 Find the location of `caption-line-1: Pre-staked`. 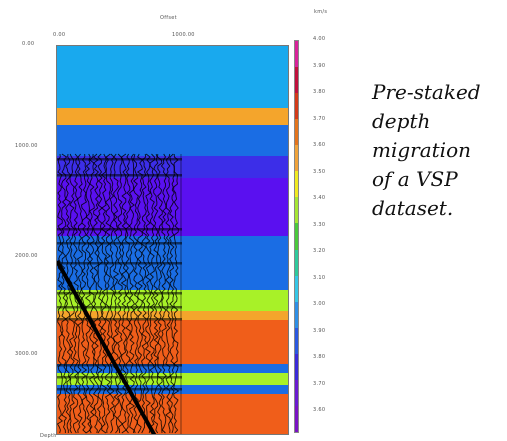

caption-line-1: Pre-staked is located at coordinates (426, 92).